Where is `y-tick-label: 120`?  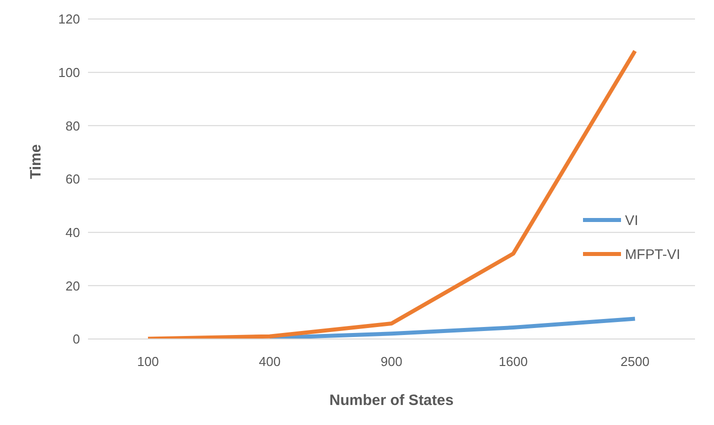
y-tick-label: 120 is located at coordinates (69, 19).